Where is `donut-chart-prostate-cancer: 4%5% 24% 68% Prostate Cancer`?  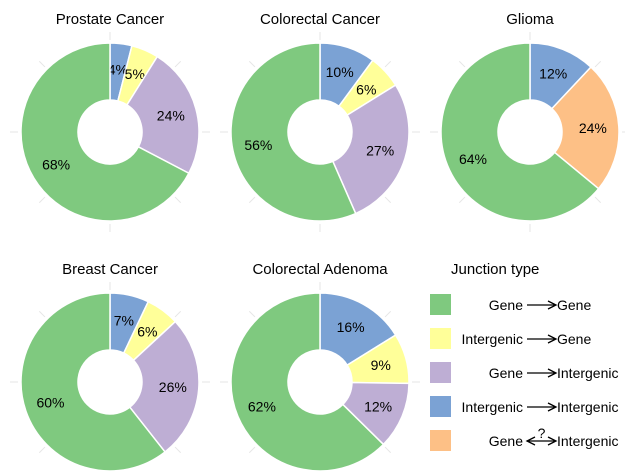
donut-chart-prostate-cancer: 4%5% 24% 68% Prostate Cancer is located at coordinates (110, 121).